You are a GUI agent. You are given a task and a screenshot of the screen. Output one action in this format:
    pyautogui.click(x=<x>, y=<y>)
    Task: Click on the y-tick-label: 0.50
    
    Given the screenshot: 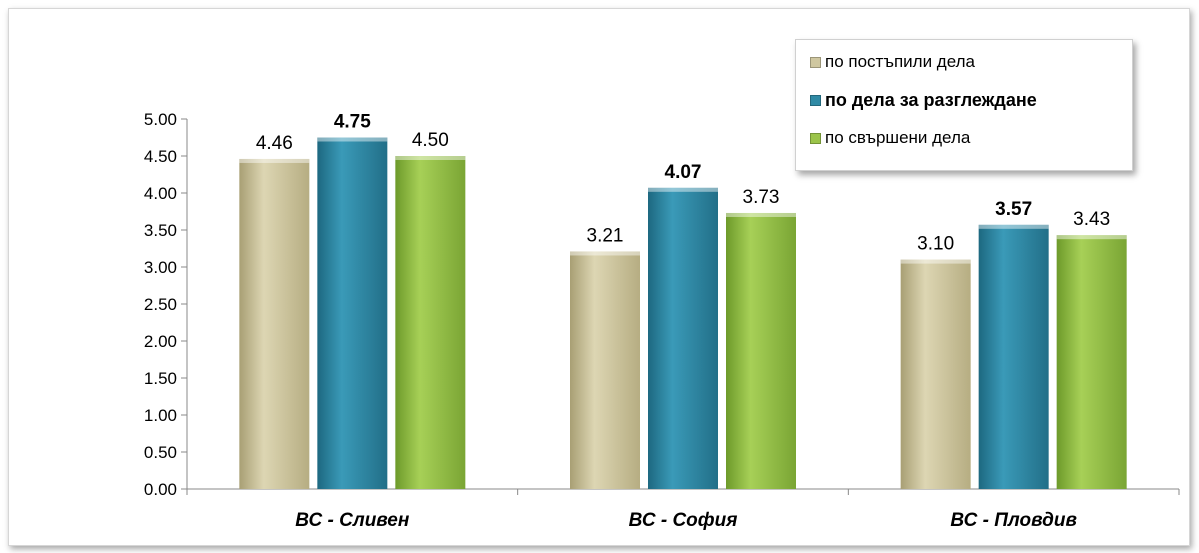 What is the action you would take?
    pyautogui.click(x=160, y=452)
    